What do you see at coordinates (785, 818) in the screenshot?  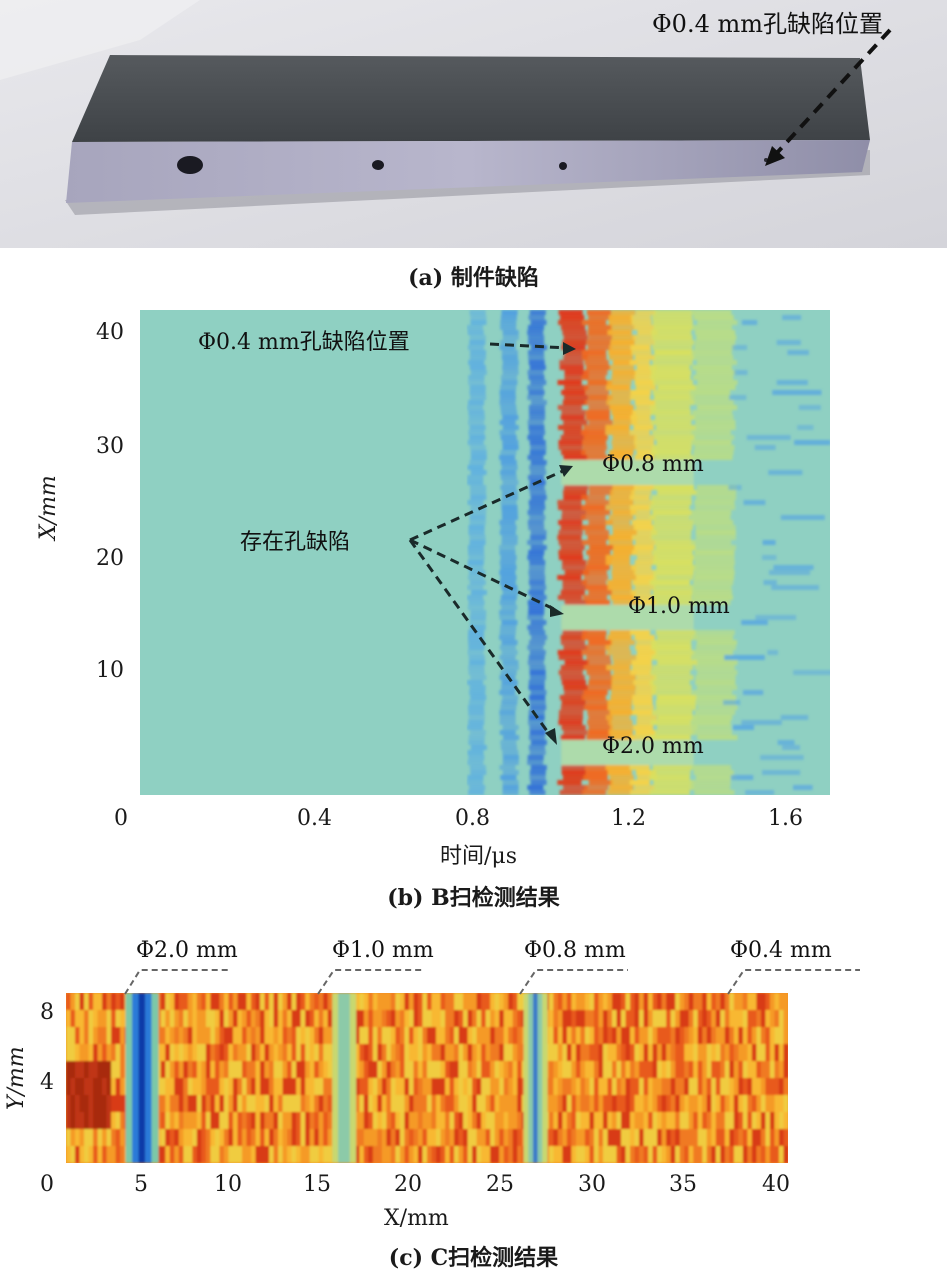 I see `b-xtick-16: 1.6` at bounding box center [785, 818].